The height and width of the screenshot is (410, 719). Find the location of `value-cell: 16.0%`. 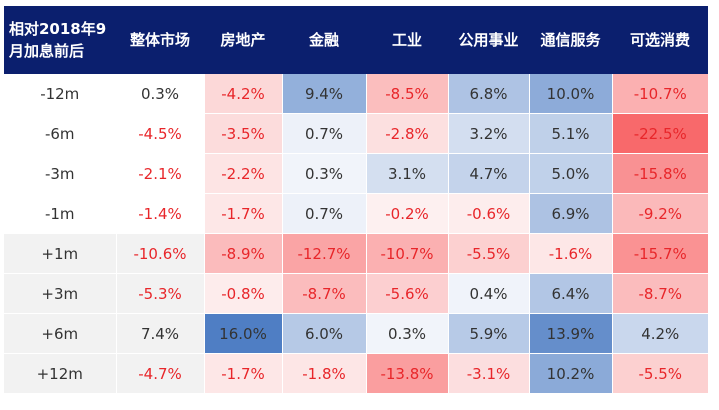

value-cell: 16.0% is located at coordinates (242, 333).